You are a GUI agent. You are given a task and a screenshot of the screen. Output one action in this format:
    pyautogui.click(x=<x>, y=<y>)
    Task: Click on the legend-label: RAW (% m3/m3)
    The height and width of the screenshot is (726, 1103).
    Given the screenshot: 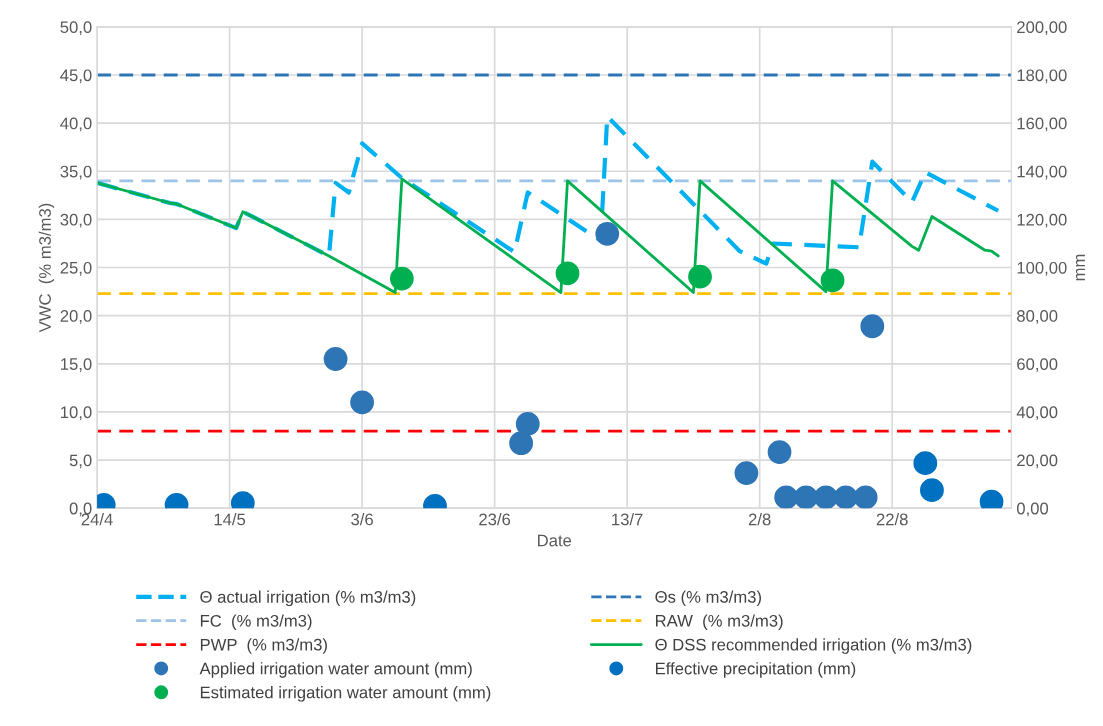 What is the action you would take?
    pyautogui.click(x=719, y=622)
    